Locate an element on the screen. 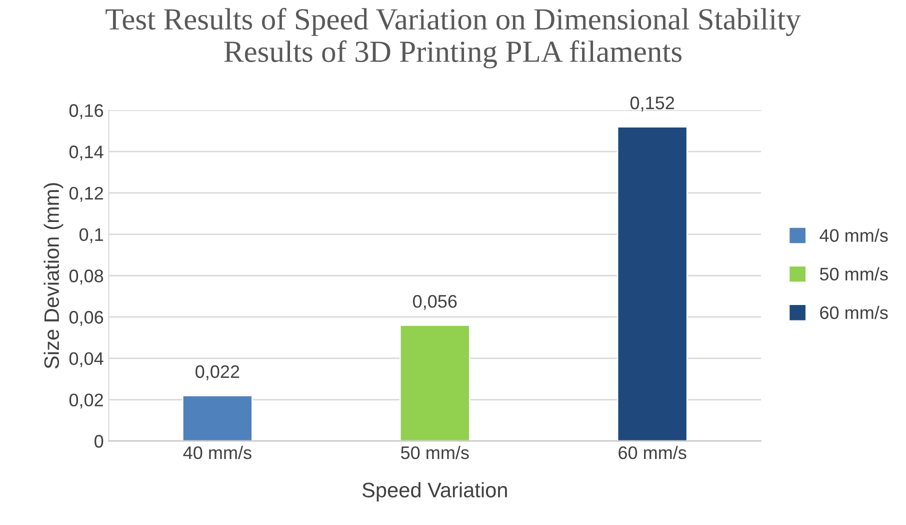 The height and width of the screenshot is (525, 906). legend-label: 40 mm/s is located at coordinates (854, 235).